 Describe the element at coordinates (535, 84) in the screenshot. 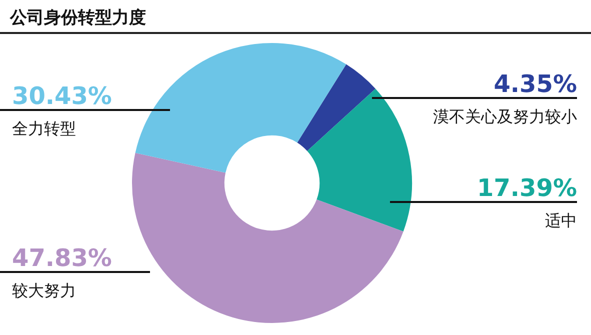

I see `data-label: 4.35%` at that location.